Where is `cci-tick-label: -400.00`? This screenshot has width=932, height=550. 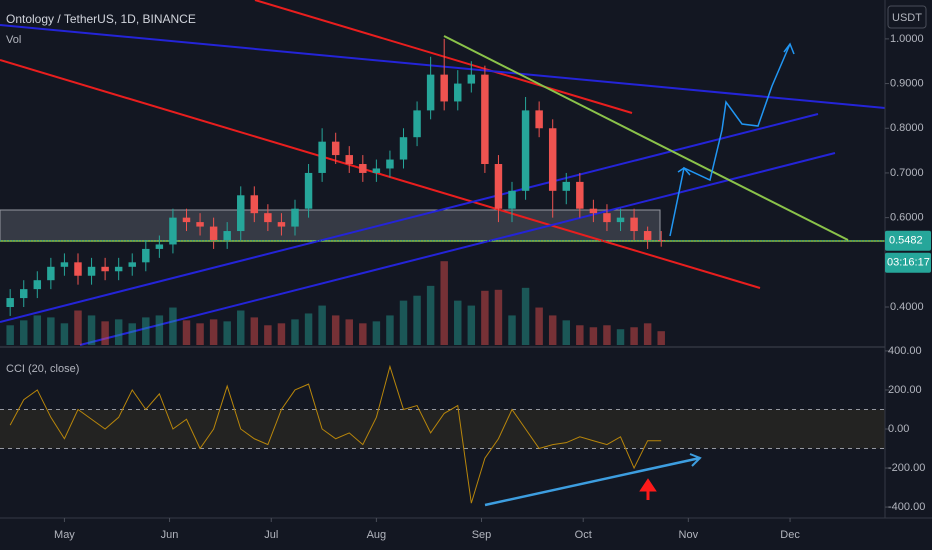
cci-tick-label: -400.00 is located at coordinates (906, 507).